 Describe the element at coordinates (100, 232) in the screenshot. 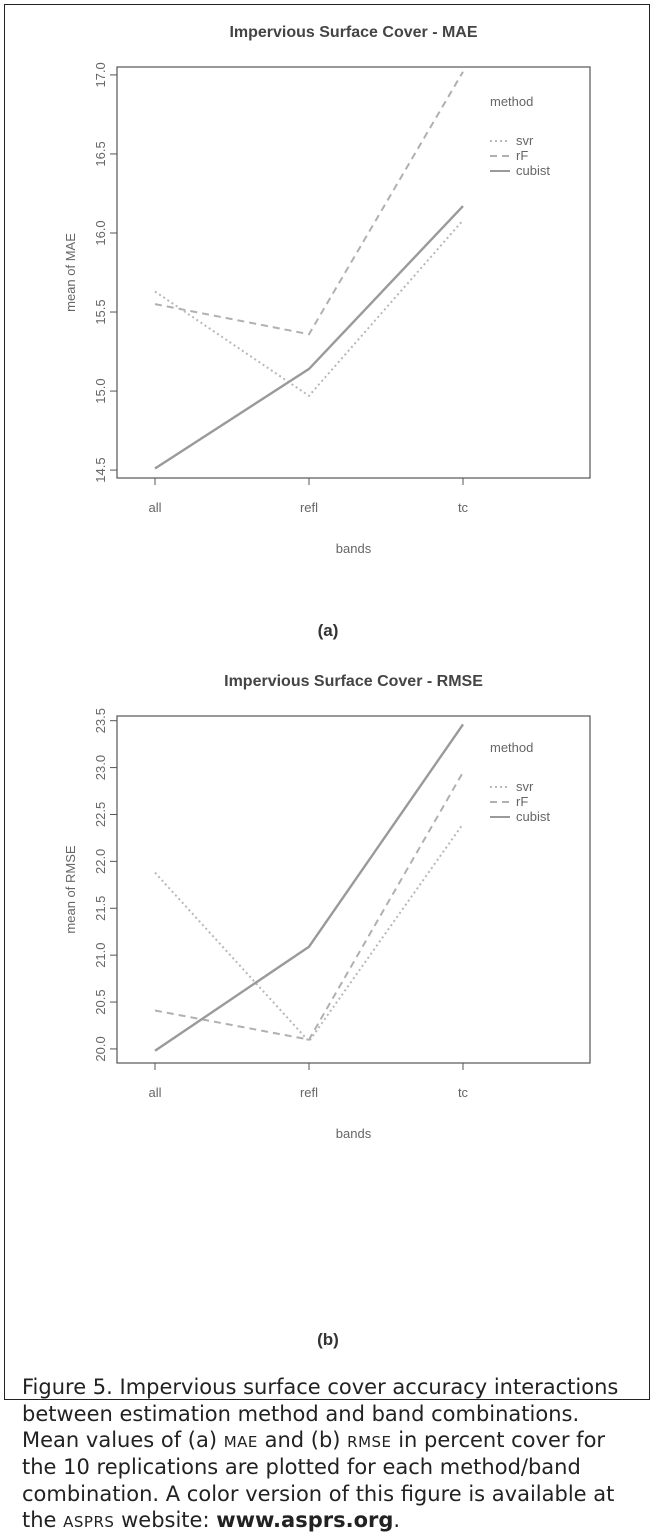

I see `y-tick-label: 16.0` at that location.